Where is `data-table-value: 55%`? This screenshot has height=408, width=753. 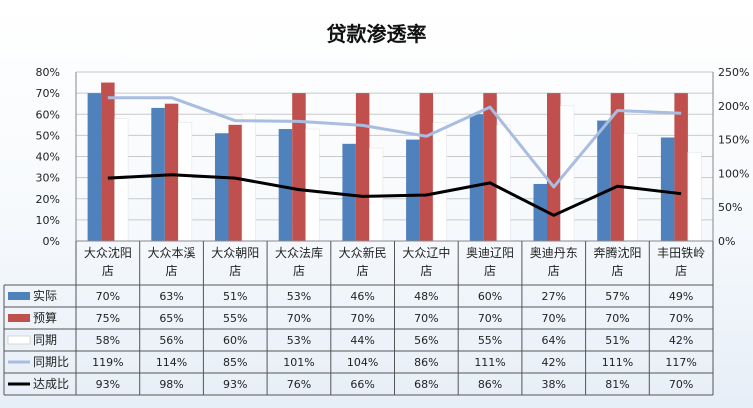
data-table-value: 55% is located at coordinates (235, 318).